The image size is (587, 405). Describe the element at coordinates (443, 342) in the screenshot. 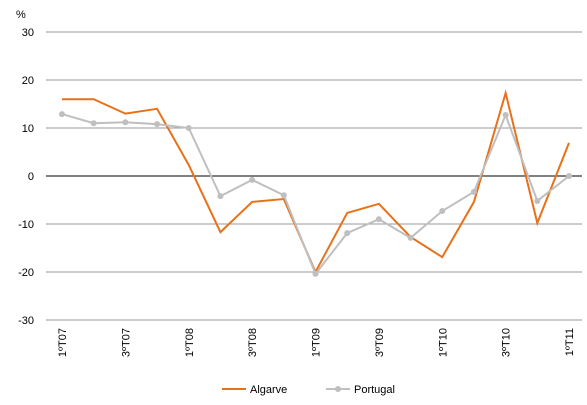

I see `x-tick-label: 1ºT10` at that location.